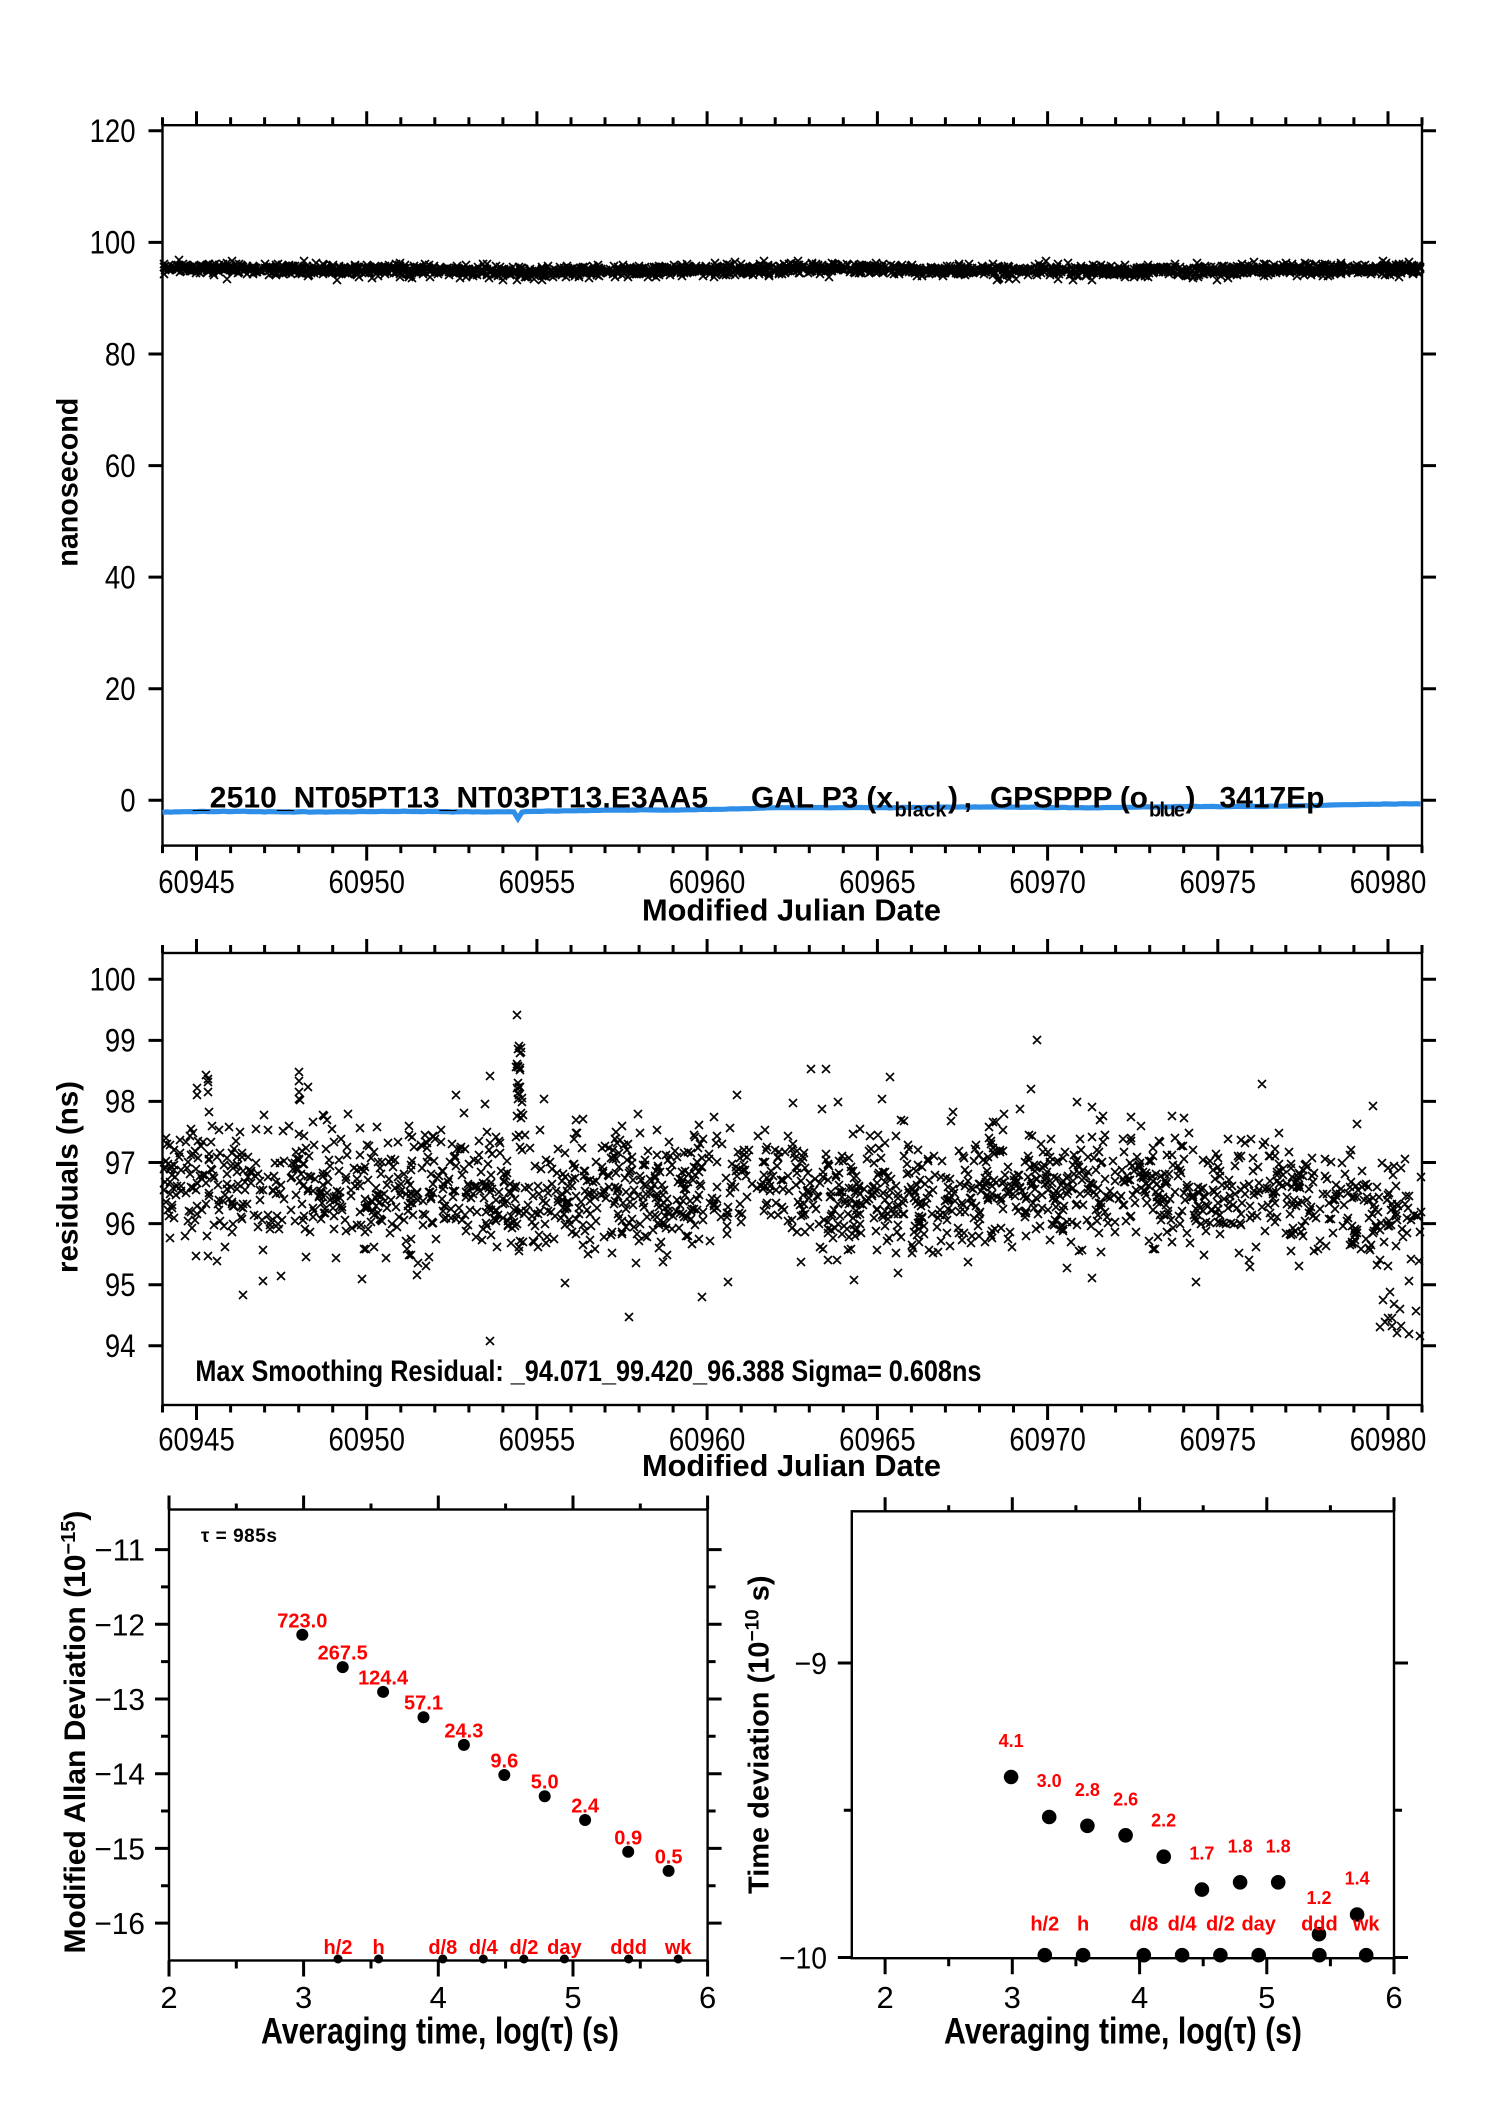 The width and height of the screenshot is (1488, 2105). What do you see at coordinates (811, 1663) in the screenshot?
I see `svg-text: −9` at bounding box center [811, 1663].